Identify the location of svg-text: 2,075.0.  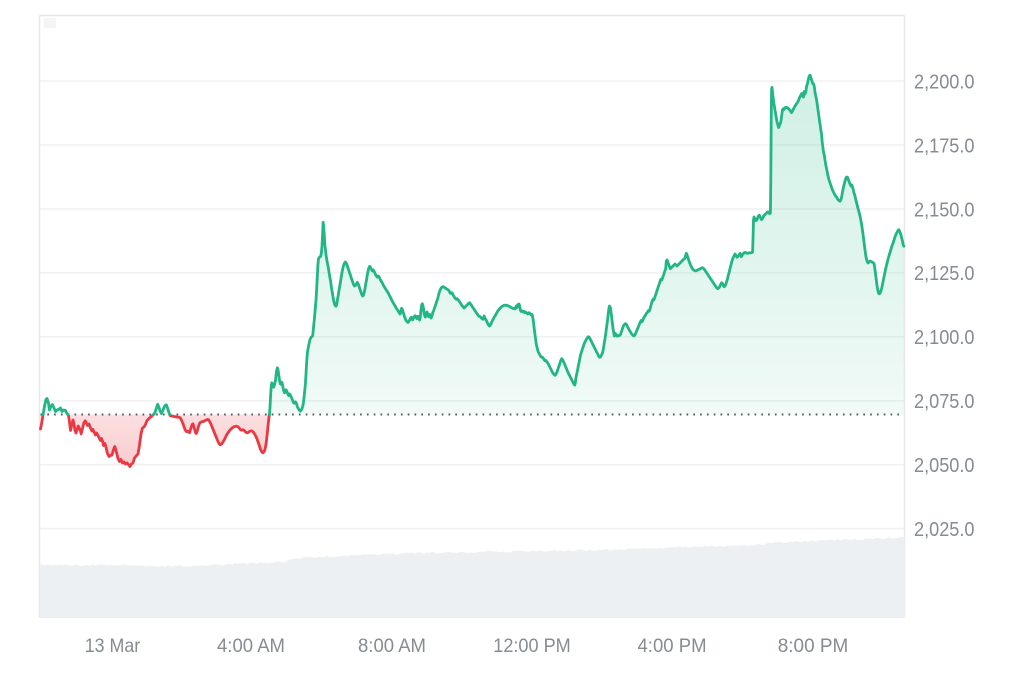
(944, 402).